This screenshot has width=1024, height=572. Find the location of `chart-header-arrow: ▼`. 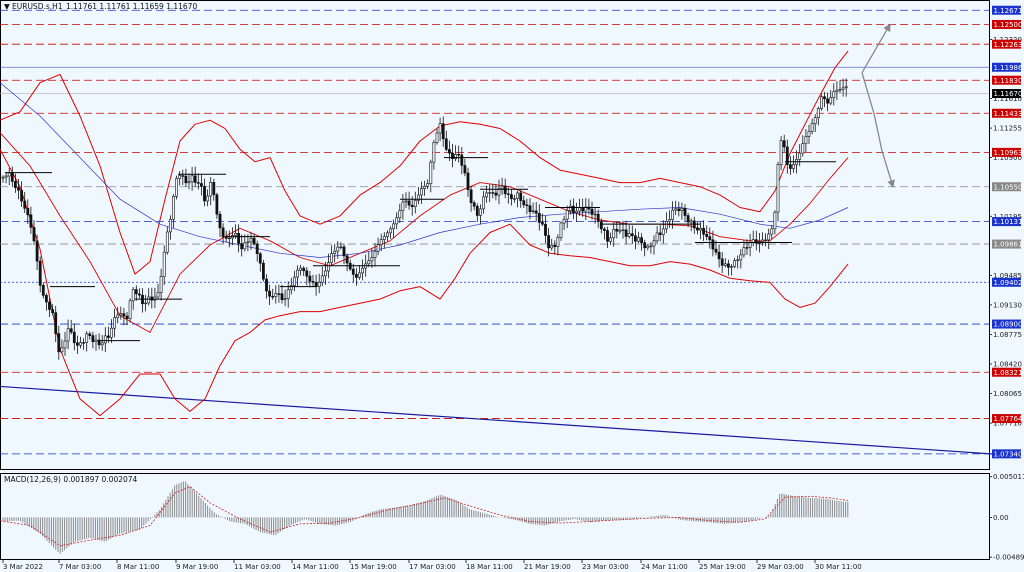

chart-header-arrow: ▼ is located at coordinates (7, 6).